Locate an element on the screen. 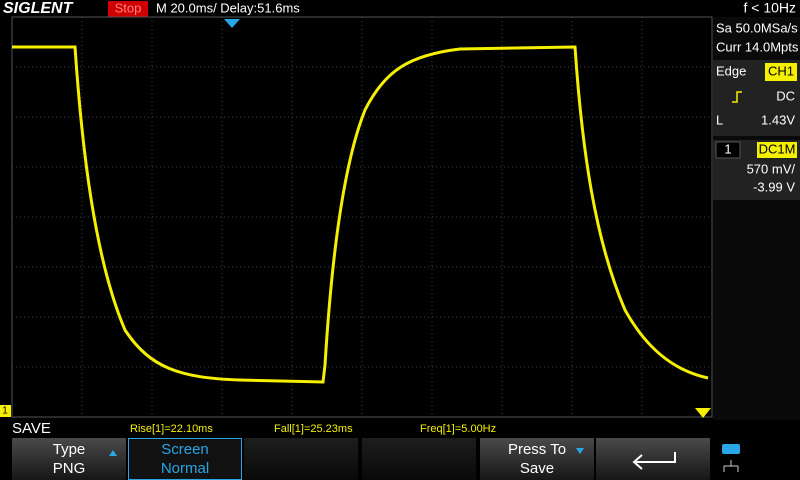  channel-coupling-box is located at coordinates (777, 150).